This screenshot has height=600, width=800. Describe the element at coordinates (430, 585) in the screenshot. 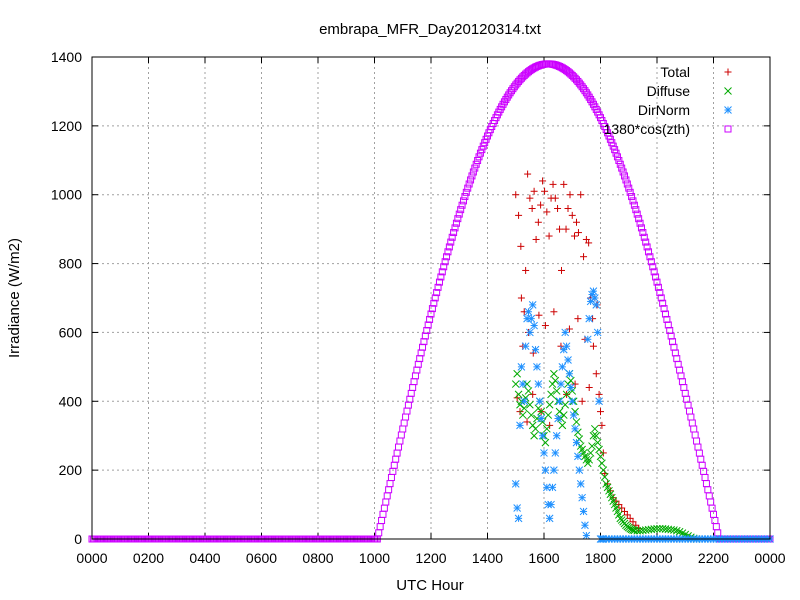

I see `x-axis-label: UTC Hour` at that location.